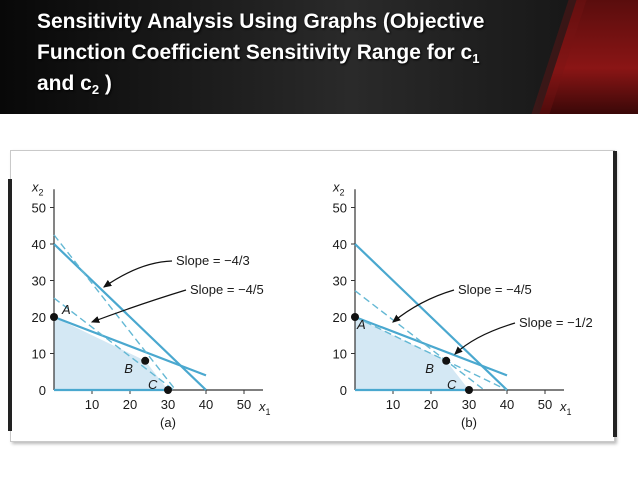  What do you see at coordinates (95, 89) in the screenshot?
I see `title-line-3-sub: 2` at bounding box center [95, 89].